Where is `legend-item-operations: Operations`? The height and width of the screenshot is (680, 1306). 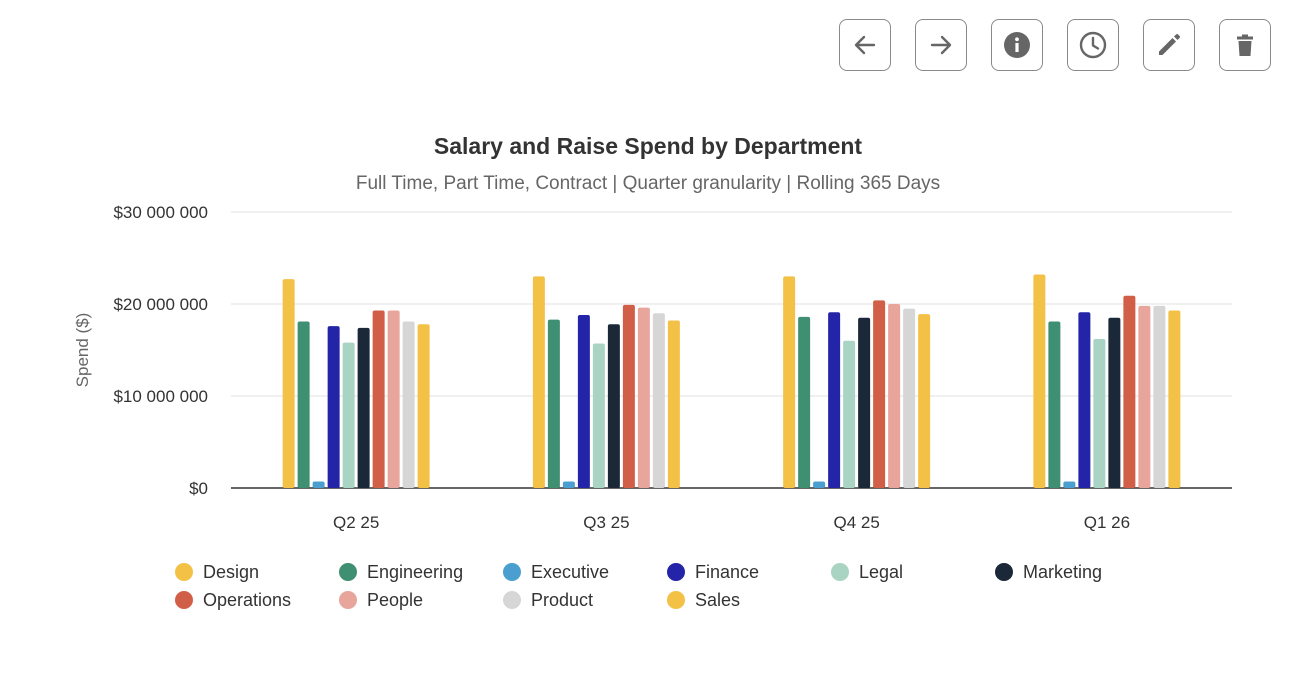
legend-item-operations: Operations is located at coordinates (255, 600).